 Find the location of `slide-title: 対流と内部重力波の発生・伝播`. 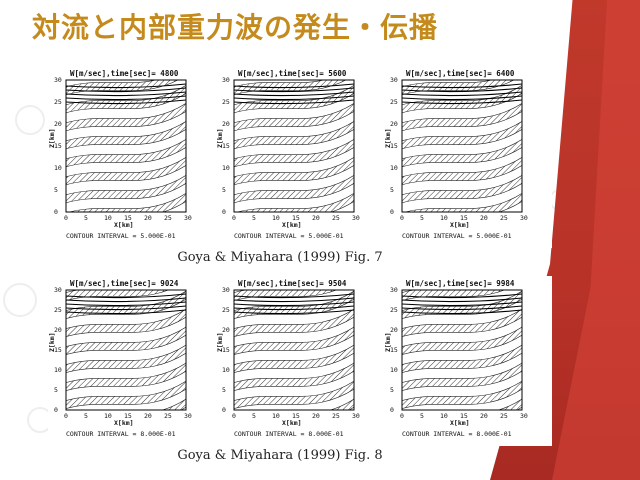

slide-title: 対流と内部重力波の発生・伝播 is located at coordinates (235, 27).